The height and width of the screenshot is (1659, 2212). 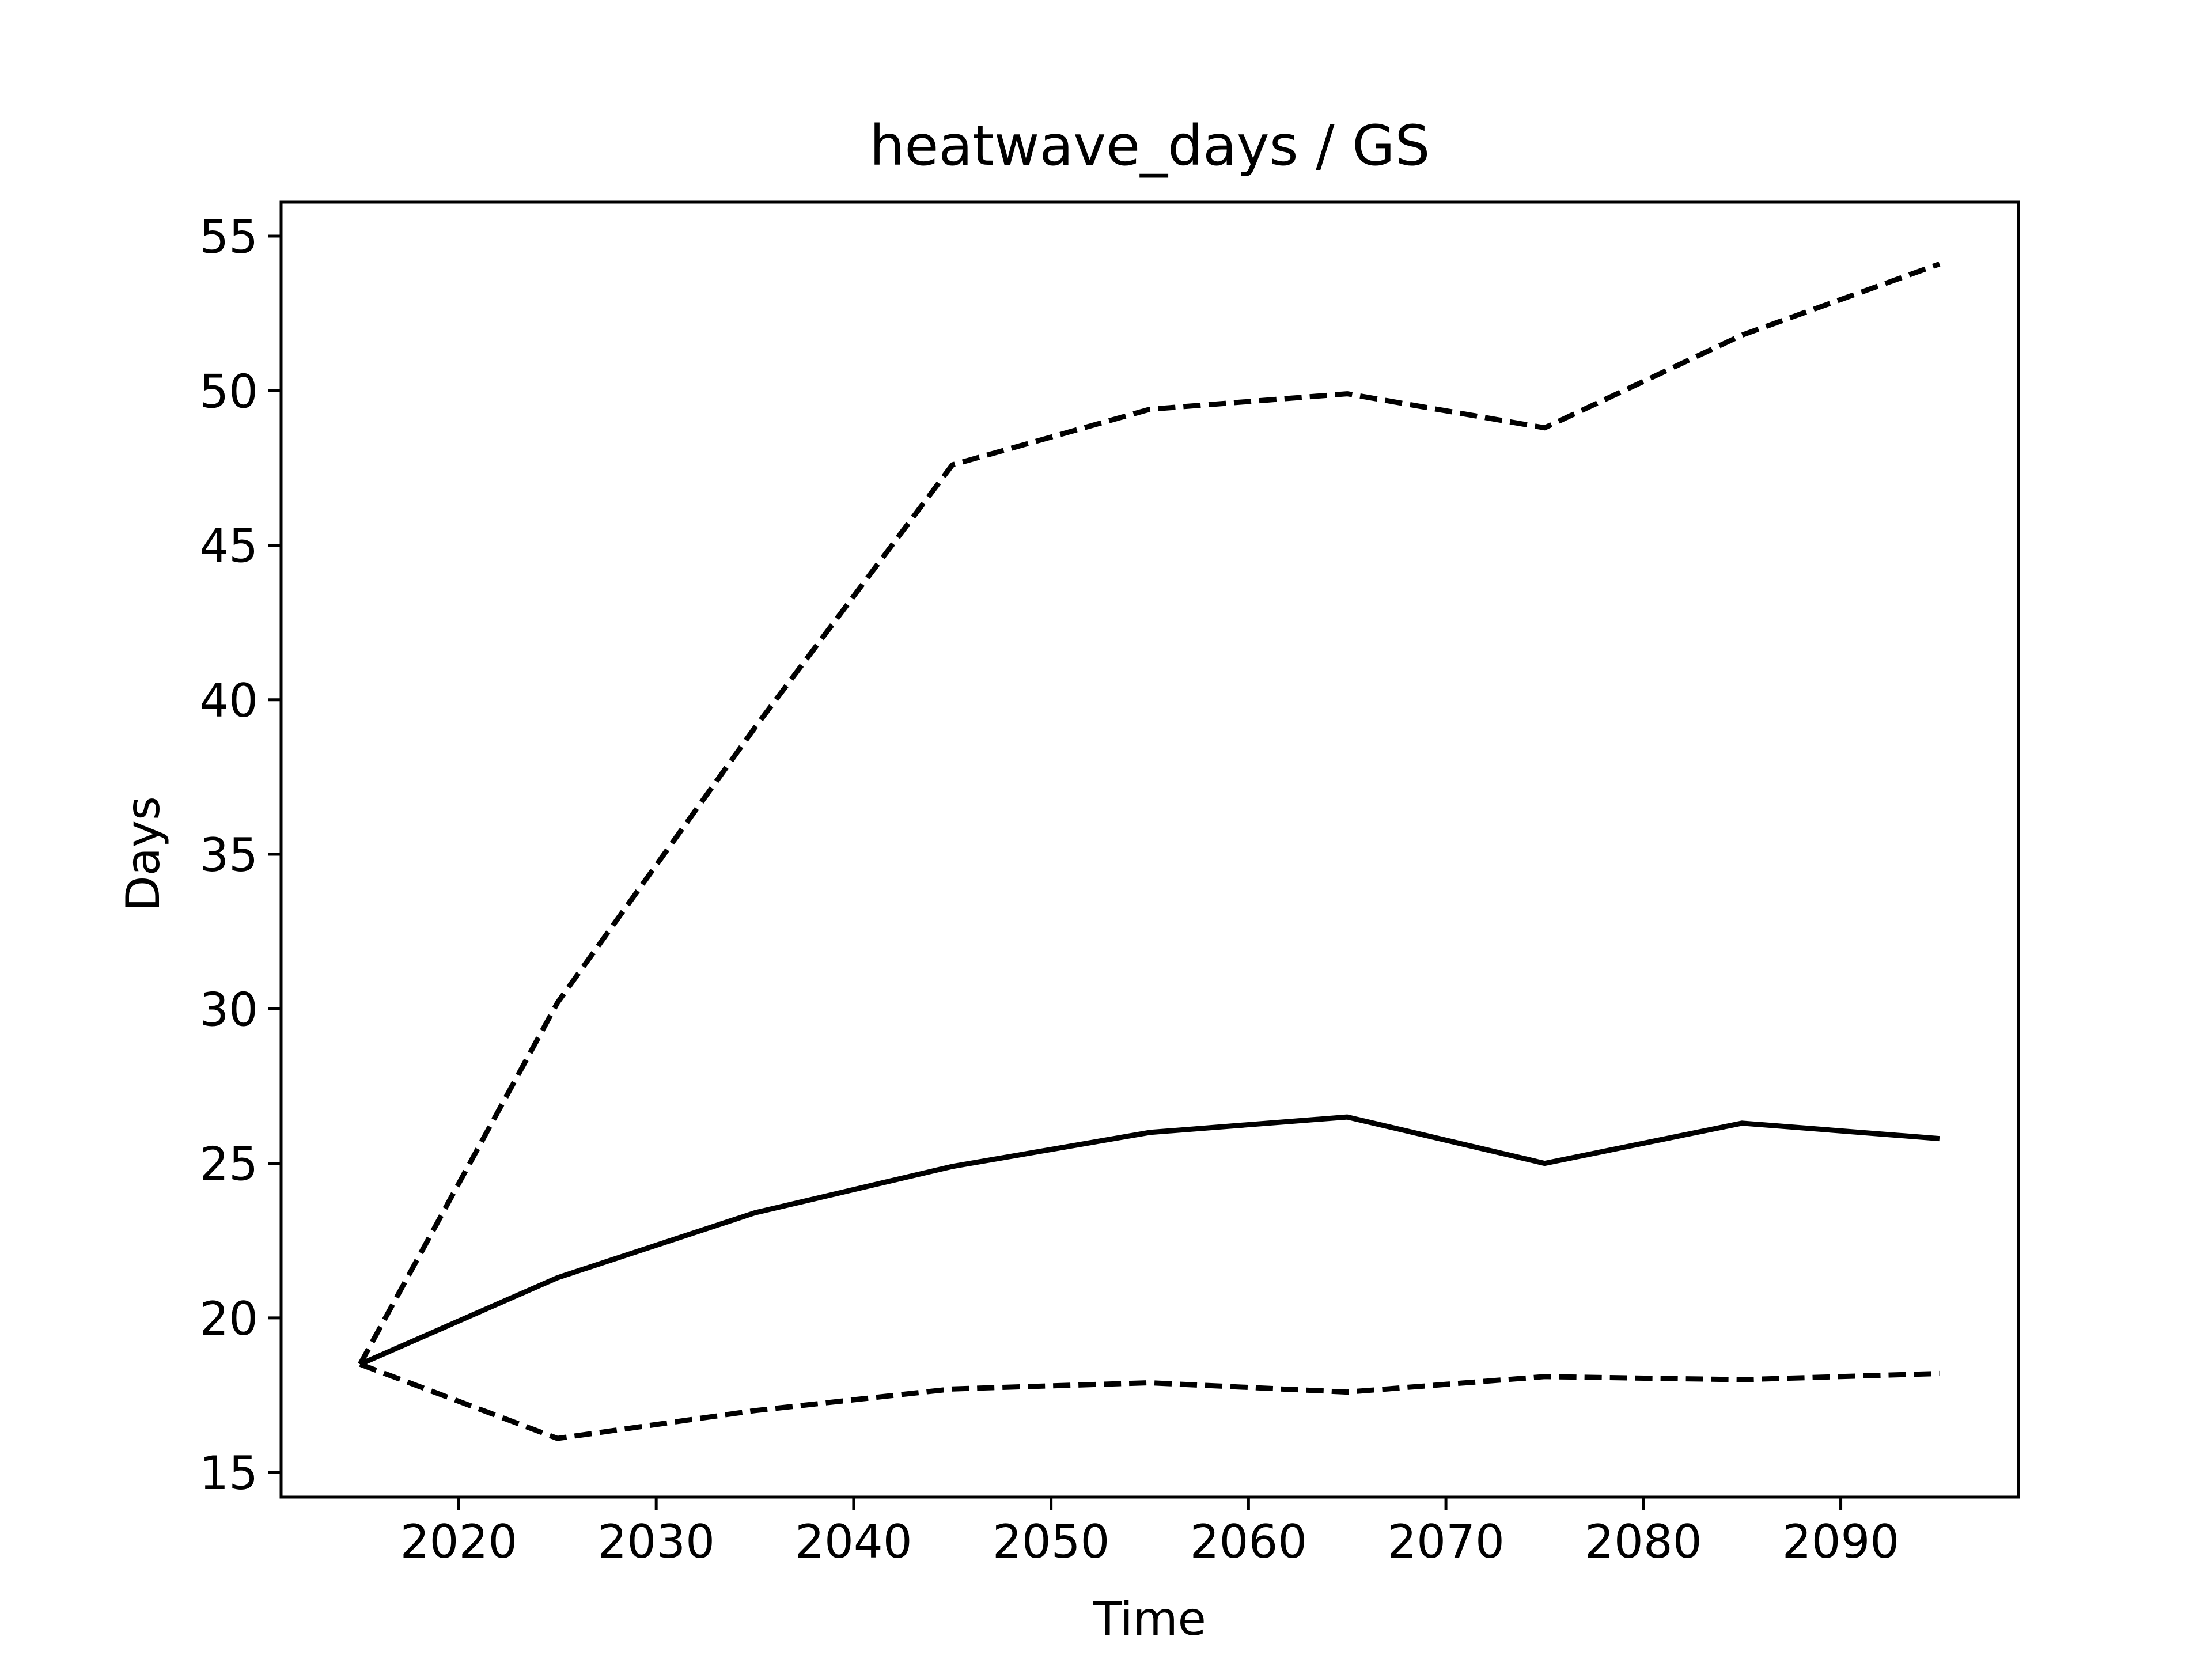 What do you see at coordinates (1841, 1542) in the screenshot?
I see `x-tick-label: 2090` at bounding box center [1841, 1542].